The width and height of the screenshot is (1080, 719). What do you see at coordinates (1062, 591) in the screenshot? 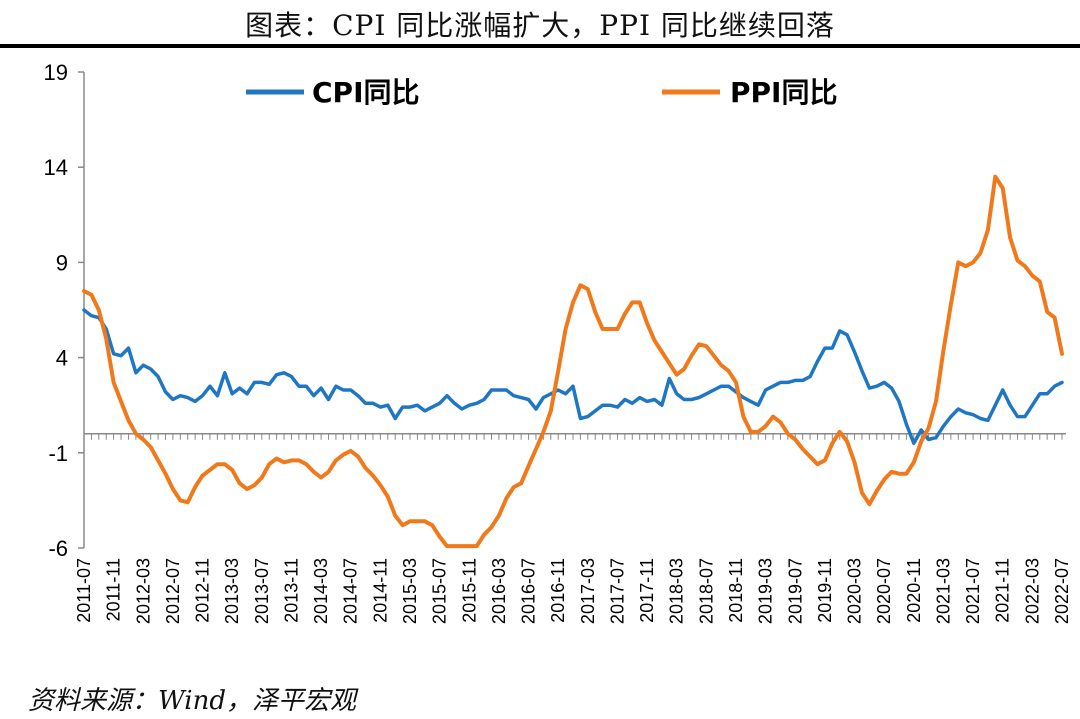
I see `x-tick-label: 2022-07` at bounding box center [1062, 591].